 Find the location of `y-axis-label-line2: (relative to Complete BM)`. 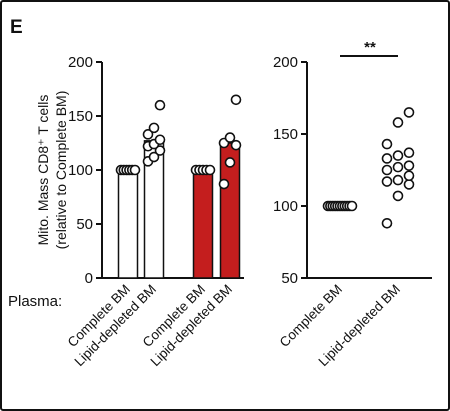

y-axis-label-line2: (relative to Complete BM) is located at coordinates (61, 170).